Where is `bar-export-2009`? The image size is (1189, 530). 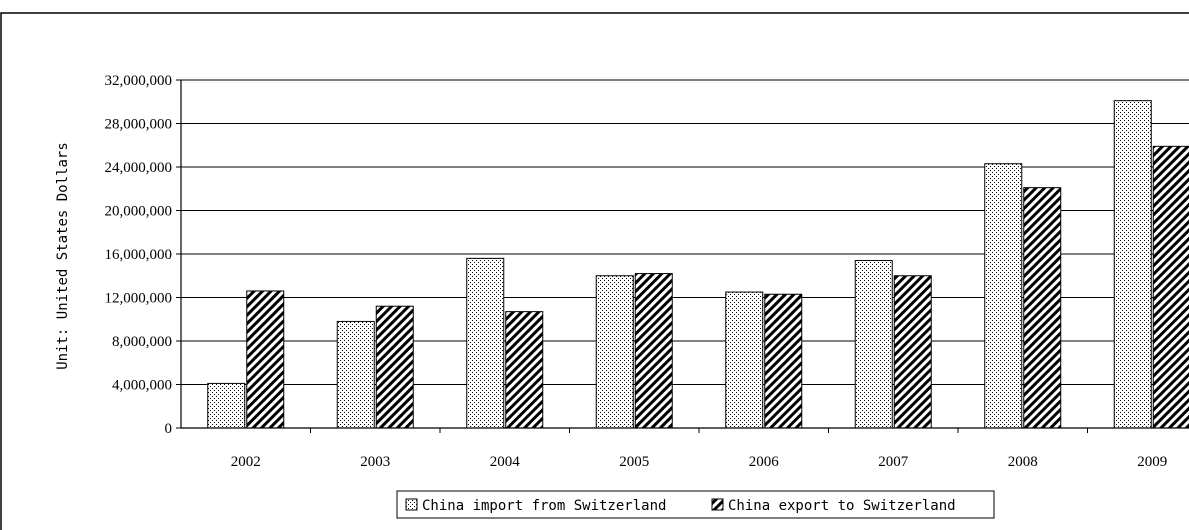 bar-export-2009 is located at coordinates (1170, 287).